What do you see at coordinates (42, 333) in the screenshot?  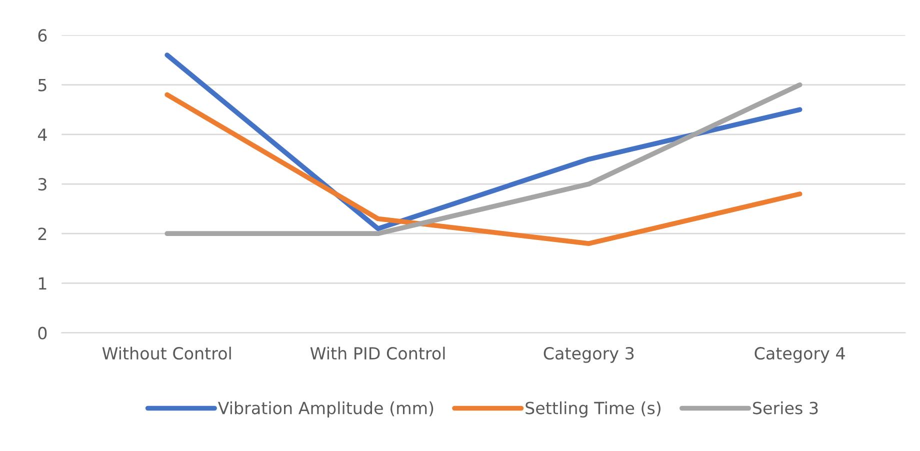 I see `y-tick-label: 0` at bounding box center [42, 333].